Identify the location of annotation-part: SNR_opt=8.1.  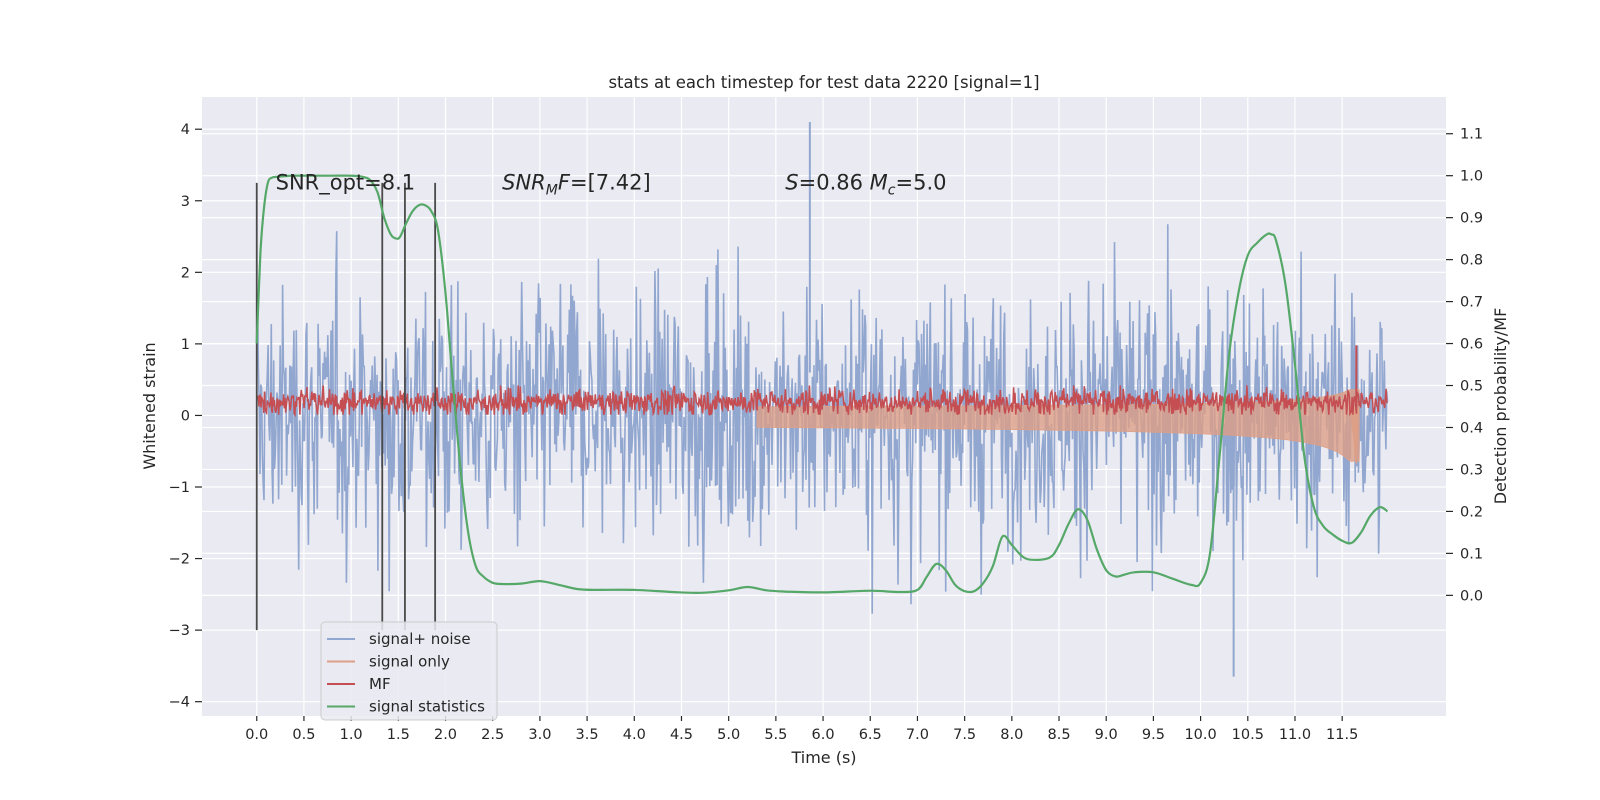
(346, 182).